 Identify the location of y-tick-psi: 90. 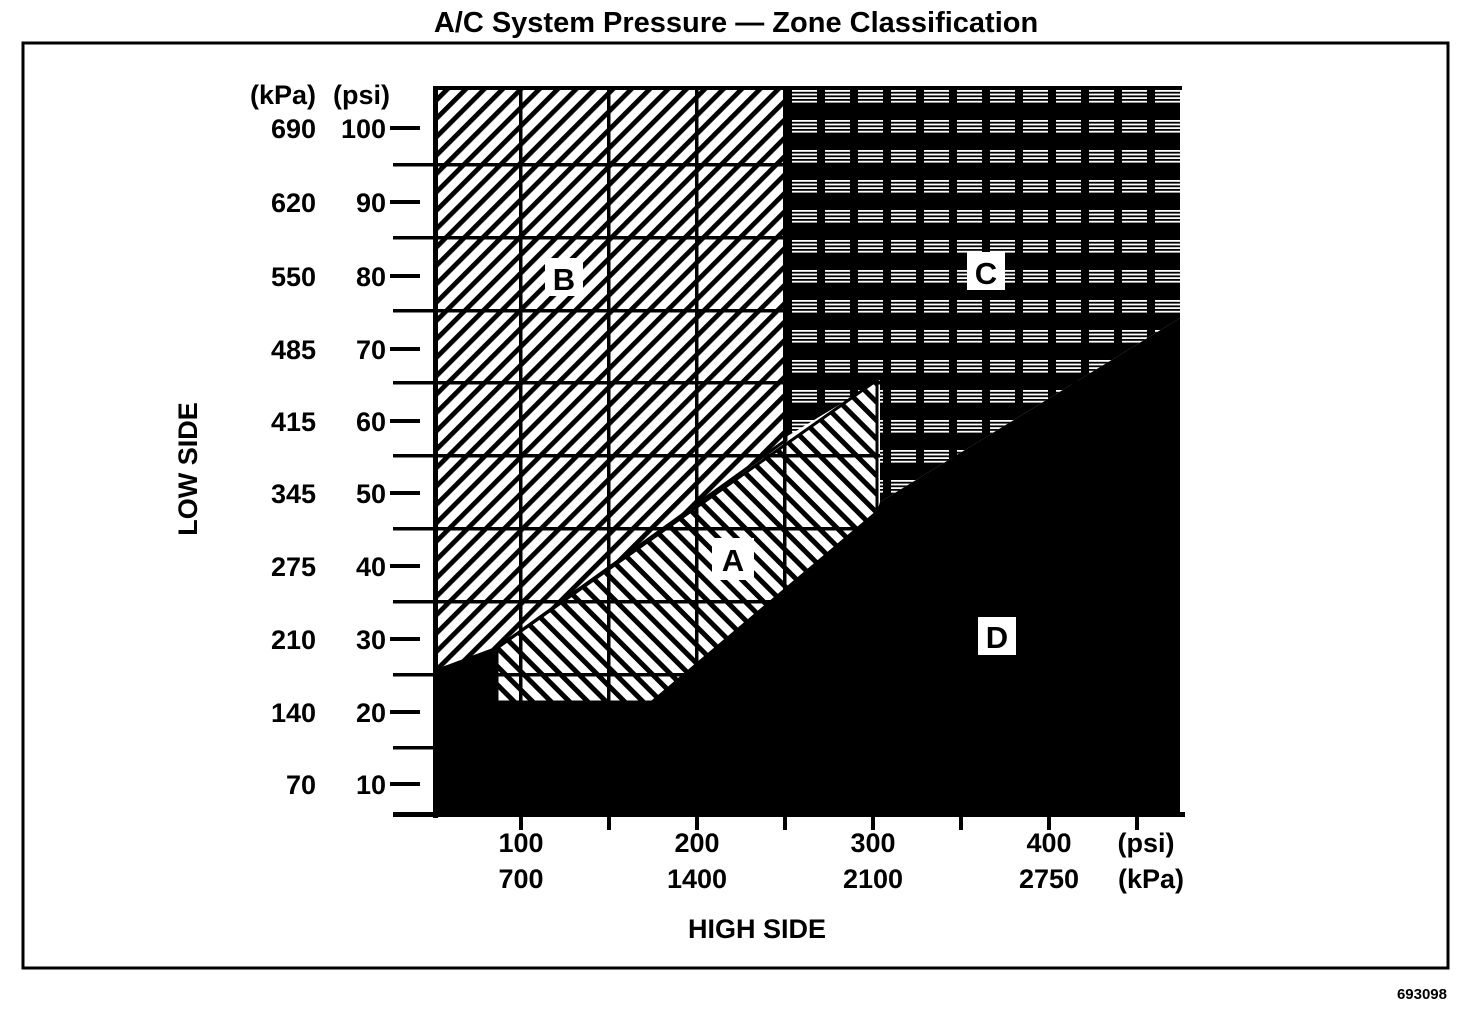
(371, 203).